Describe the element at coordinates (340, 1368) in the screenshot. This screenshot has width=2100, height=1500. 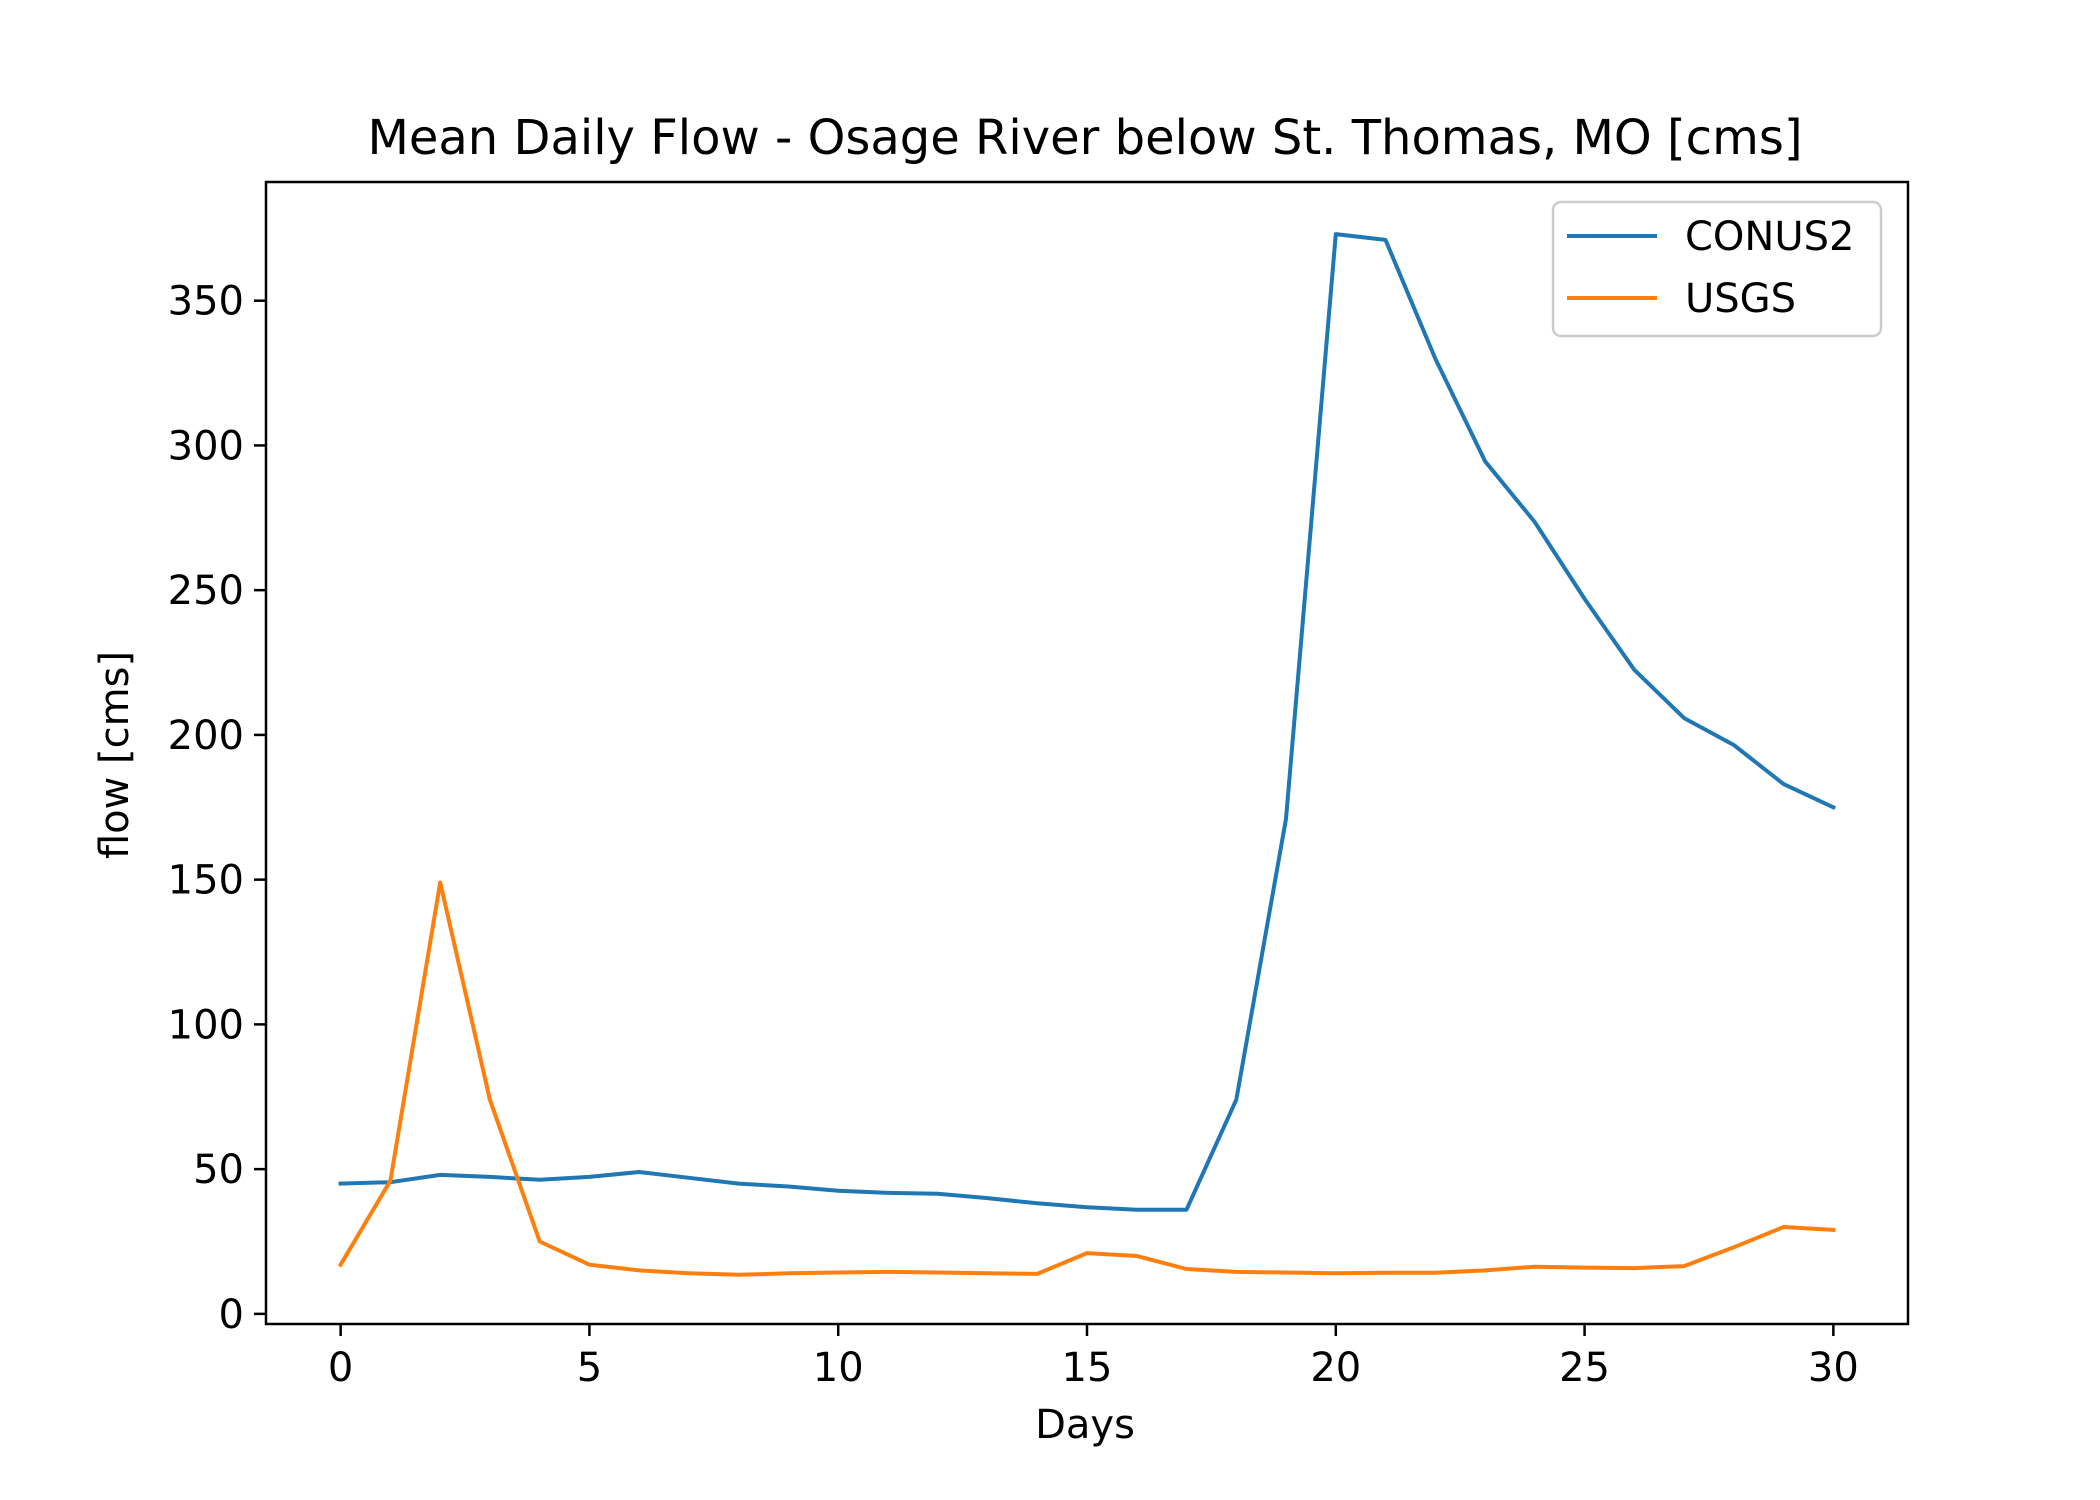
I see `x-tick-label: 0` at that location.